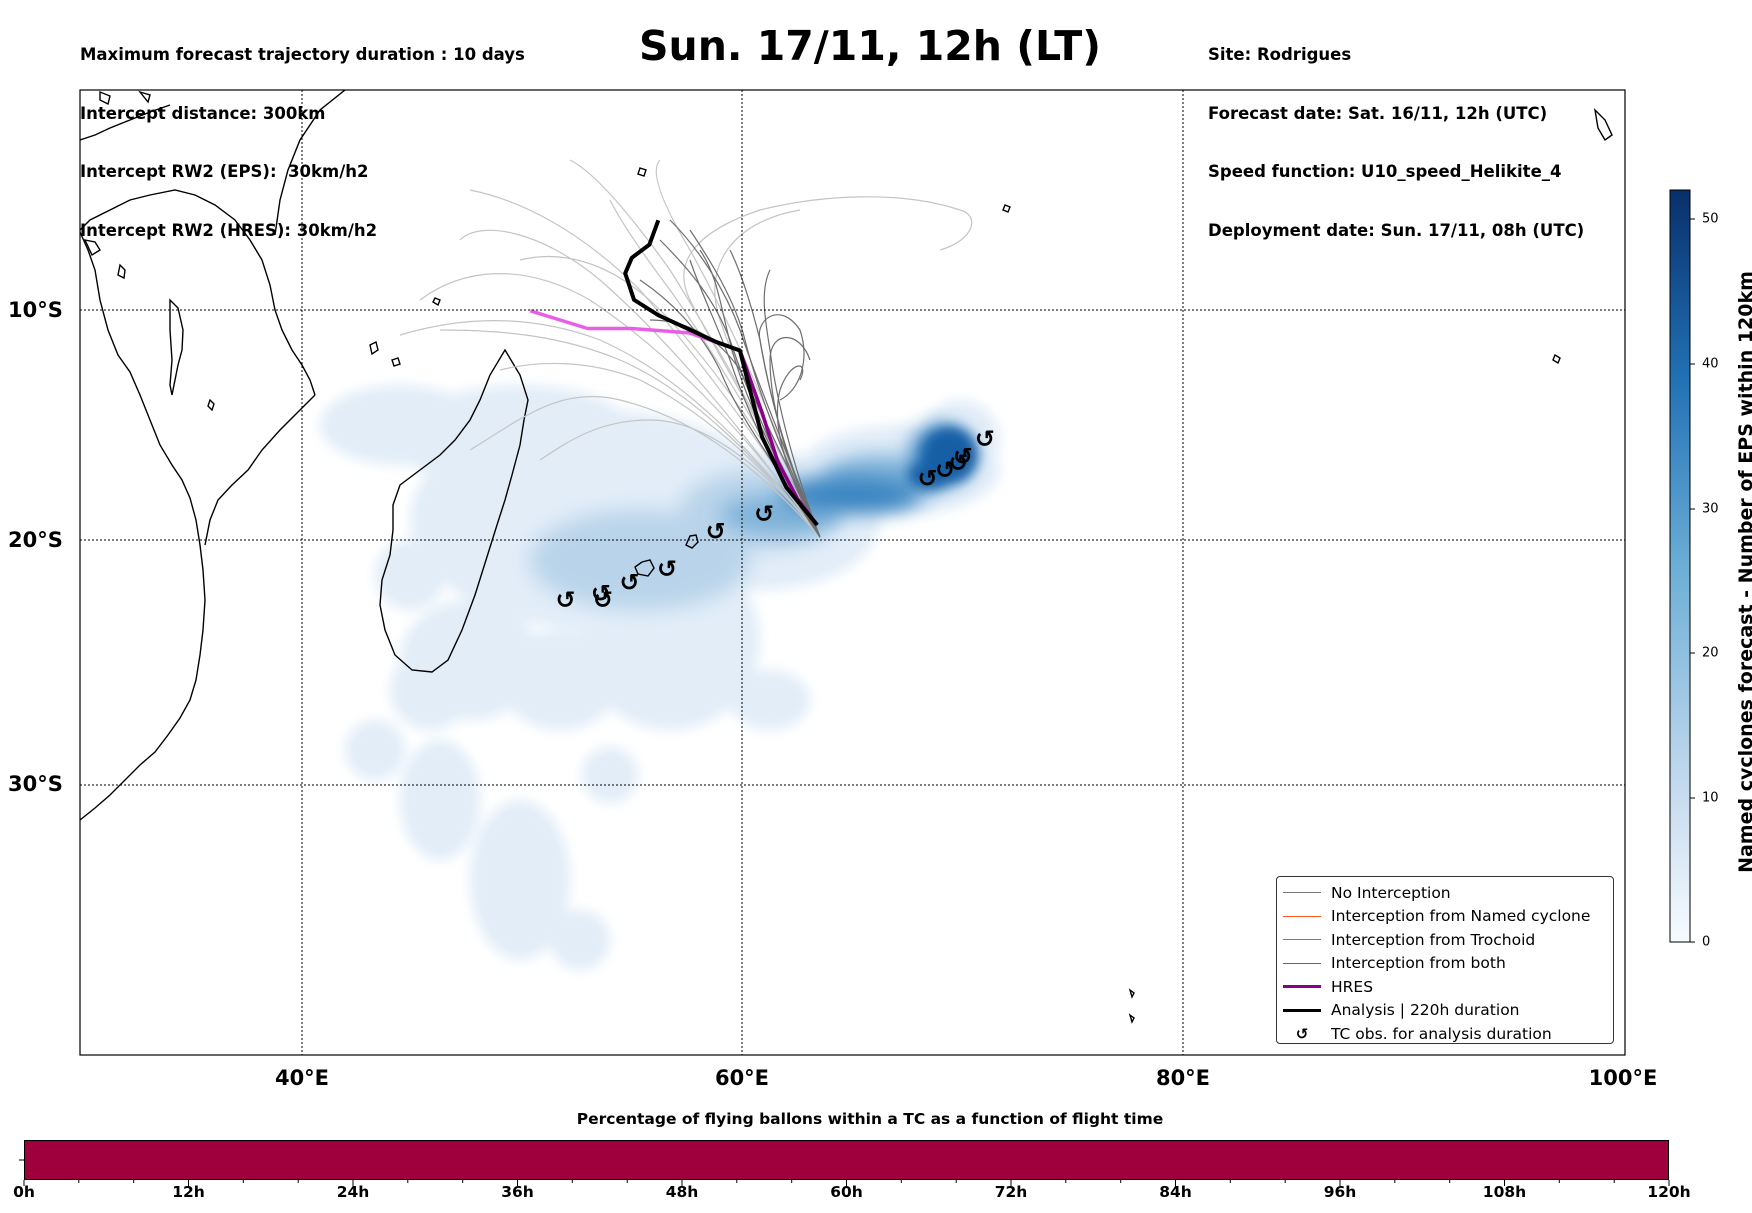 The height and width of the screenshot is (1213, 1752). Describe the element at coordinates (1302, 1033) in the screenshot. I see `cyclone-symbol-icon: ↺` at that location.